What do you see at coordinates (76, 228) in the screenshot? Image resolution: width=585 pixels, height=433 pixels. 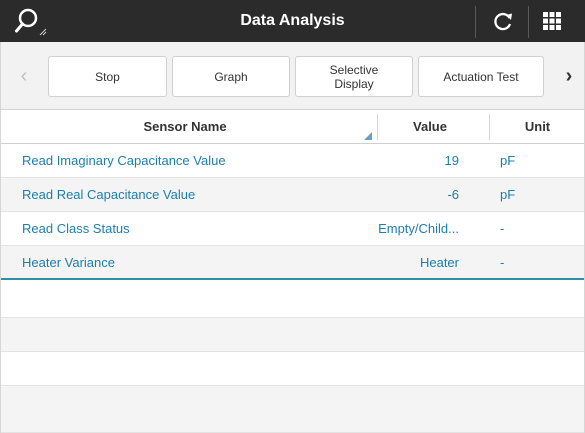 I see `sensor-name-cell: Read Class Status` at bounding box center [76, 228].